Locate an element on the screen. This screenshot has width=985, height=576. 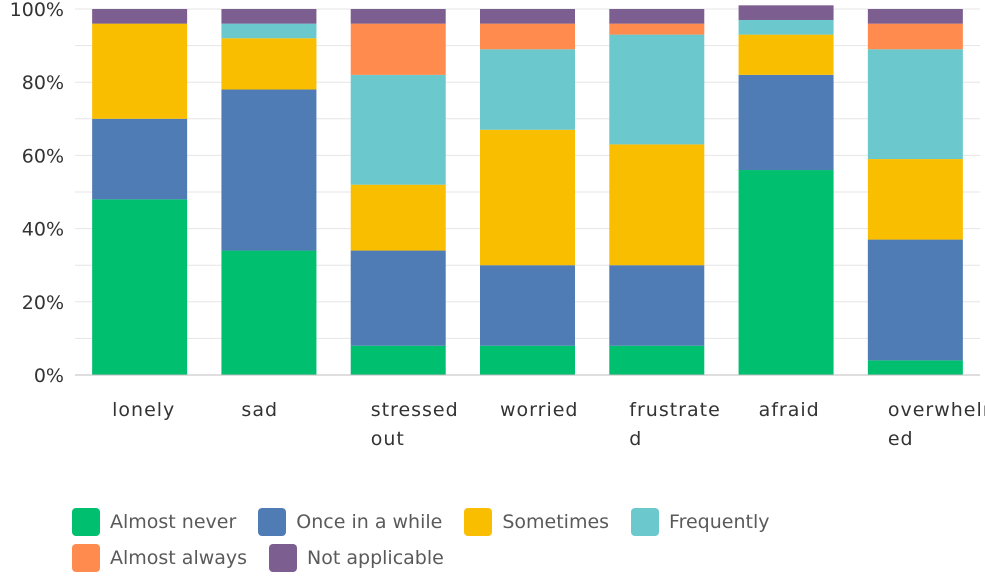
bar-segment-stressed-out-sometimes is located at coordinates (398, 217).